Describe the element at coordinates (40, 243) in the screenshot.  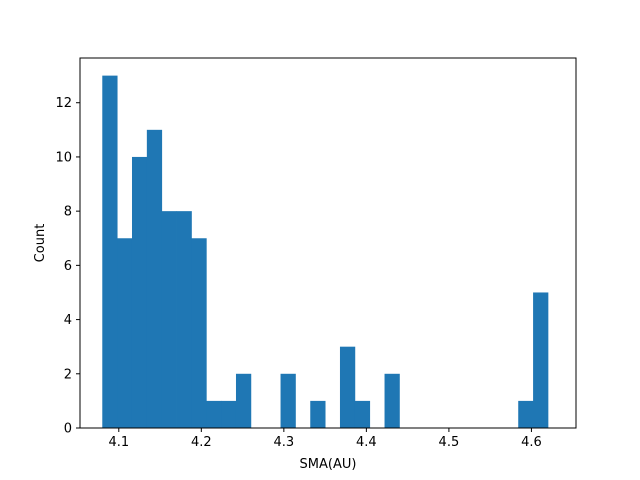
I see `y-axis-label: Count` at that location.